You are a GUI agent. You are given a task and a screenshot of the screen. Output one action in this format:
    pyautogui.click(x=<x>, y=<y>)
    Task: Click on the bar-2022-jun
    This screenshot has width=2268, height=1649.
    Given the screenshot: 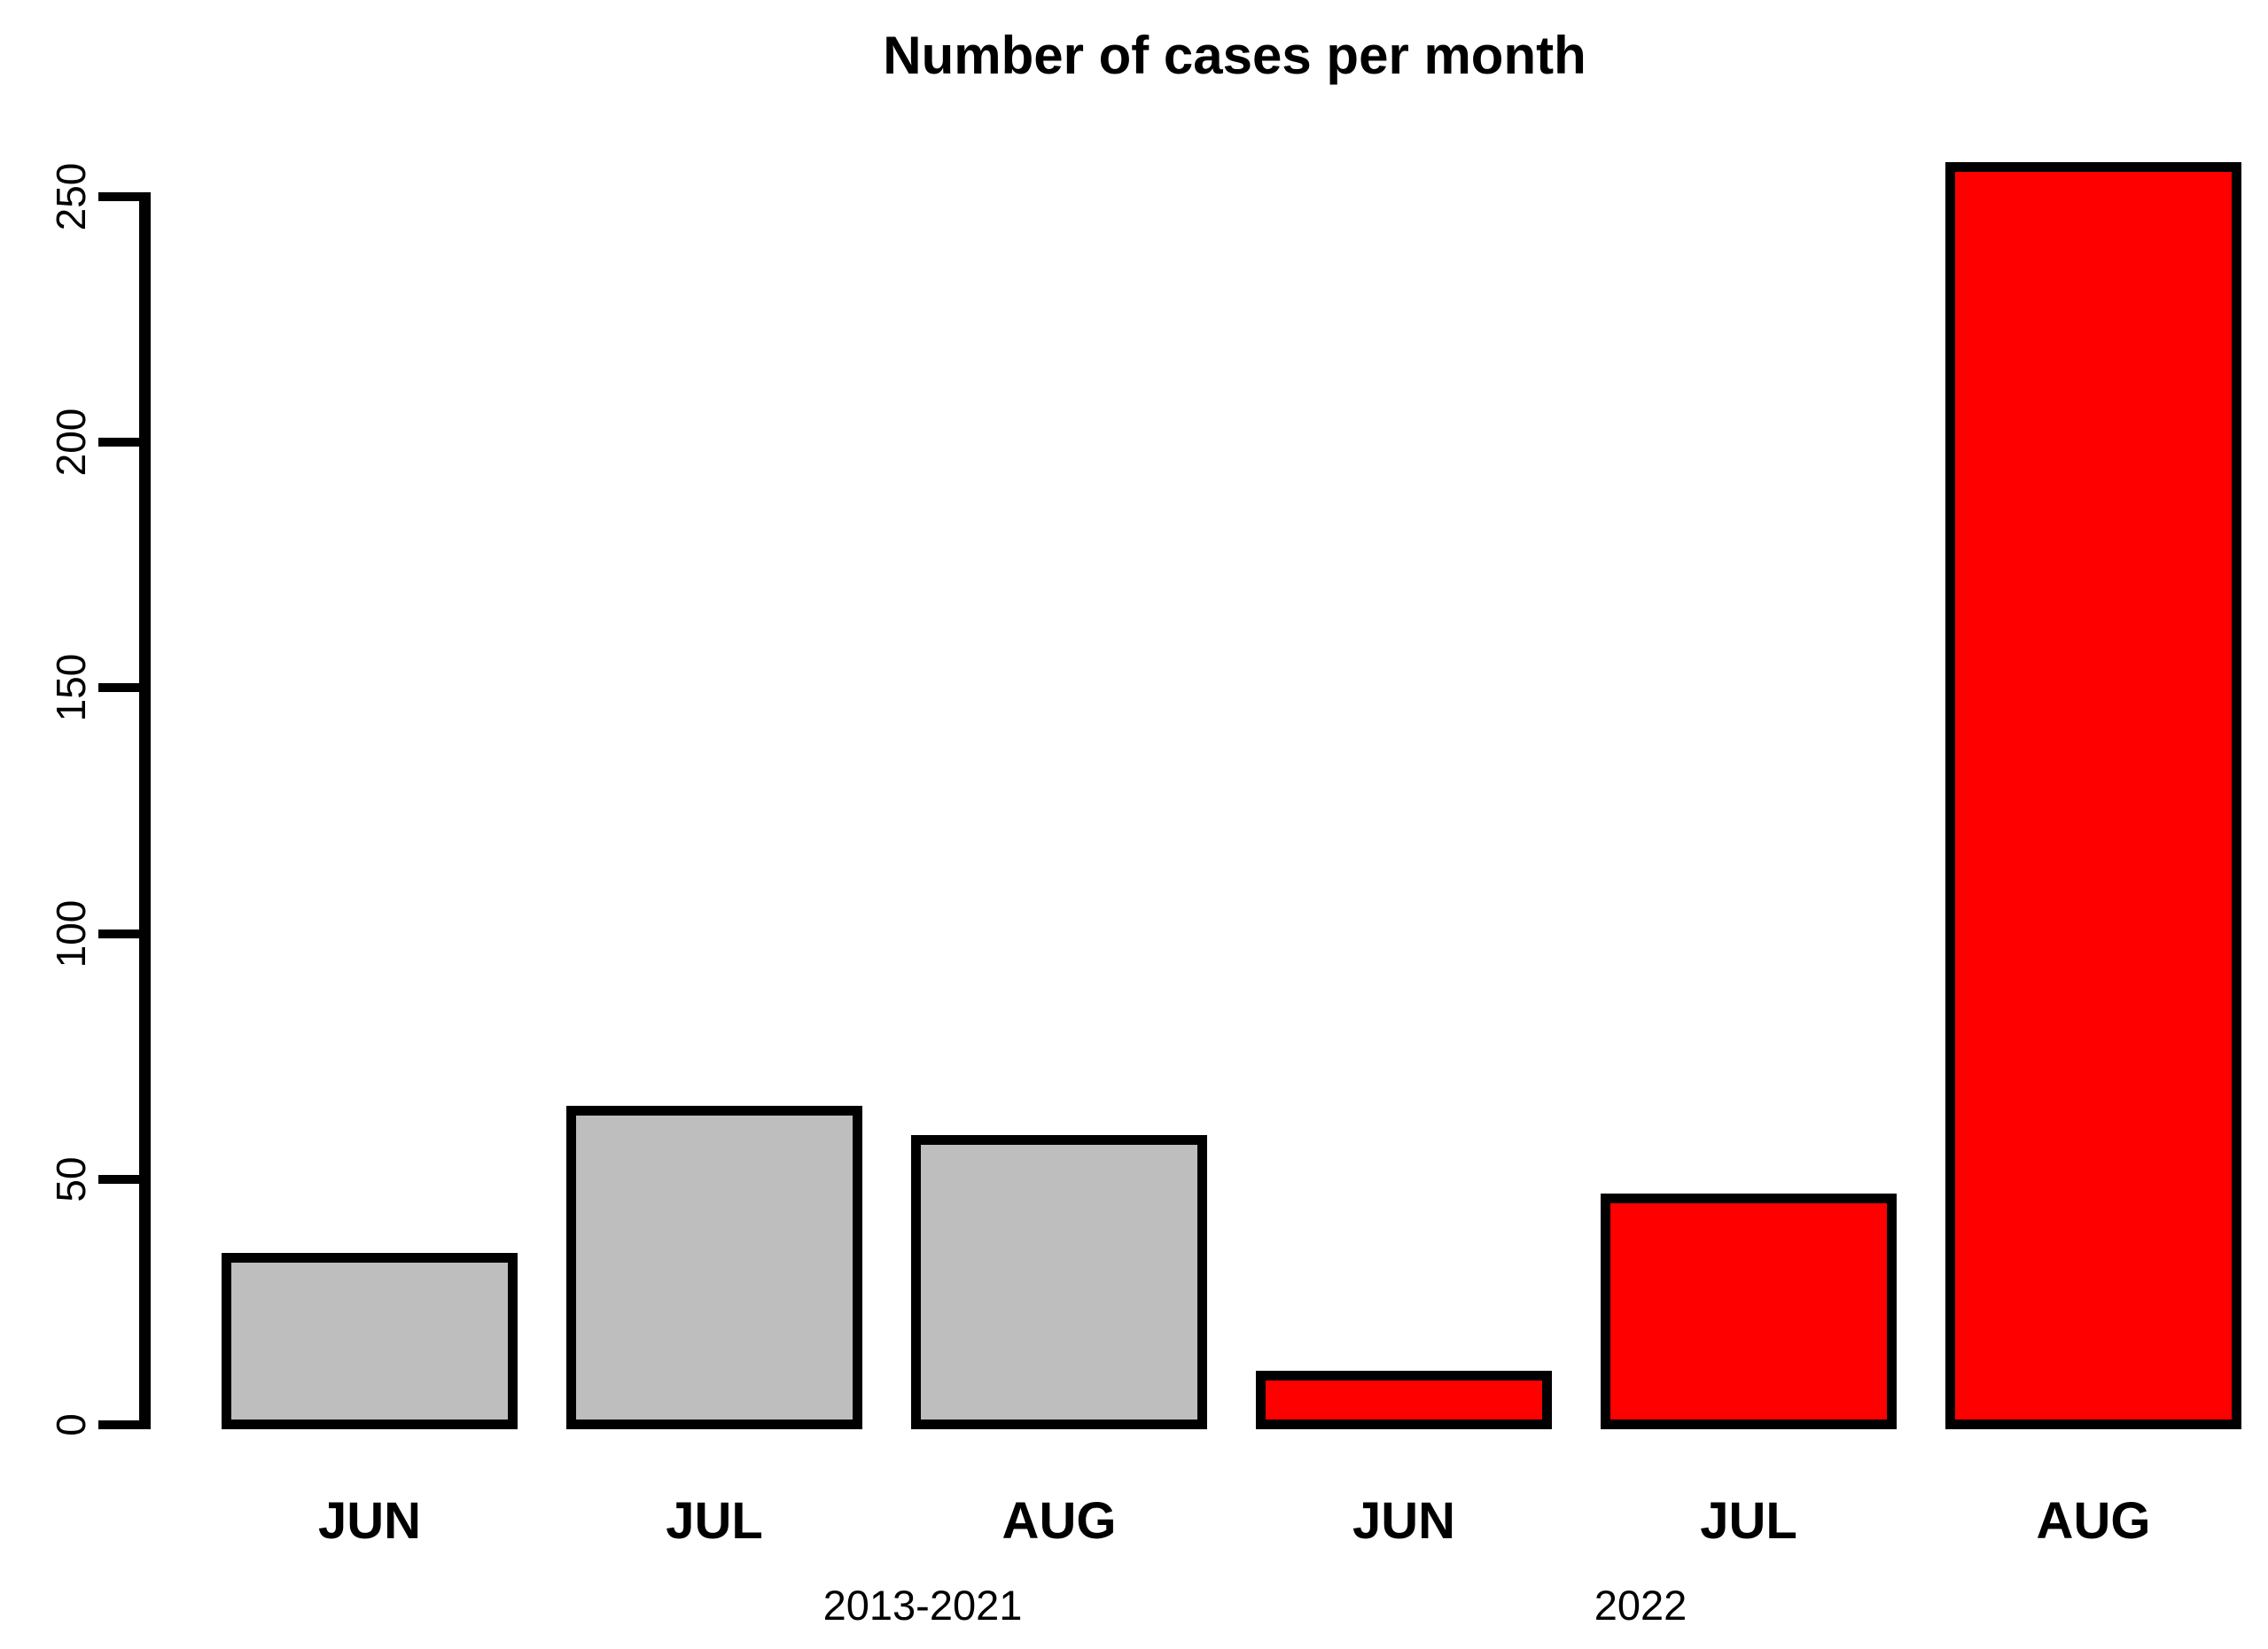 What is the action you would take?
    pyautogui.click(x=1404, y=1400)
    